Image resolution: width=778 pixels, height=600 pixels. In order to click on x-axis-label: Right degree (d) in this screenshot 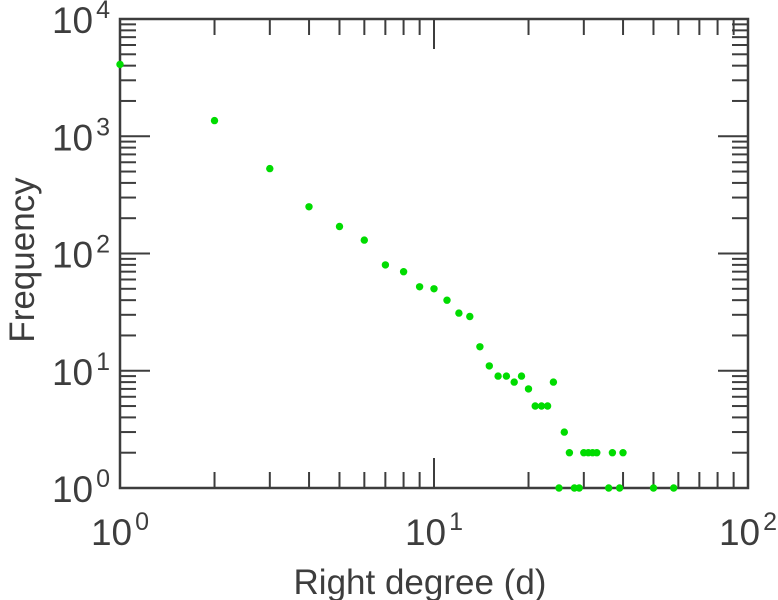, I will do `click(420, 581)`.